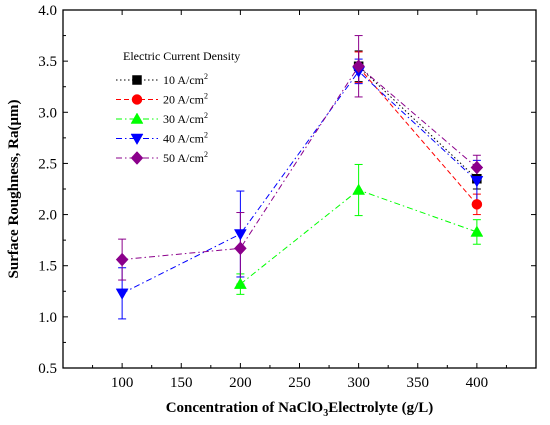  I want to click on legend-label: 30 A/cm2, so click(185, 118).